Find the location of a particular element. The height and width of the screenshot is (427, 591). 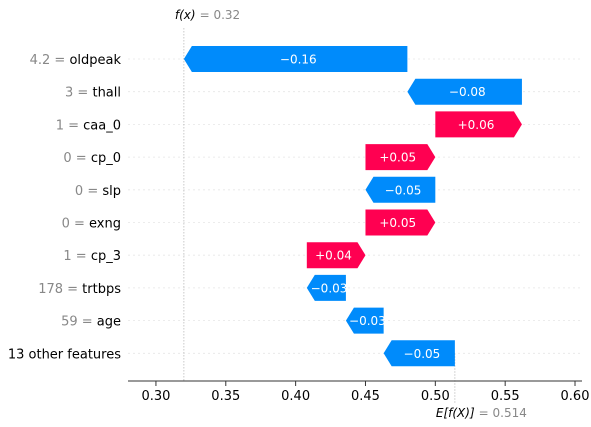

x-tick-label: 0.55 is located at coordinates (505, 396).